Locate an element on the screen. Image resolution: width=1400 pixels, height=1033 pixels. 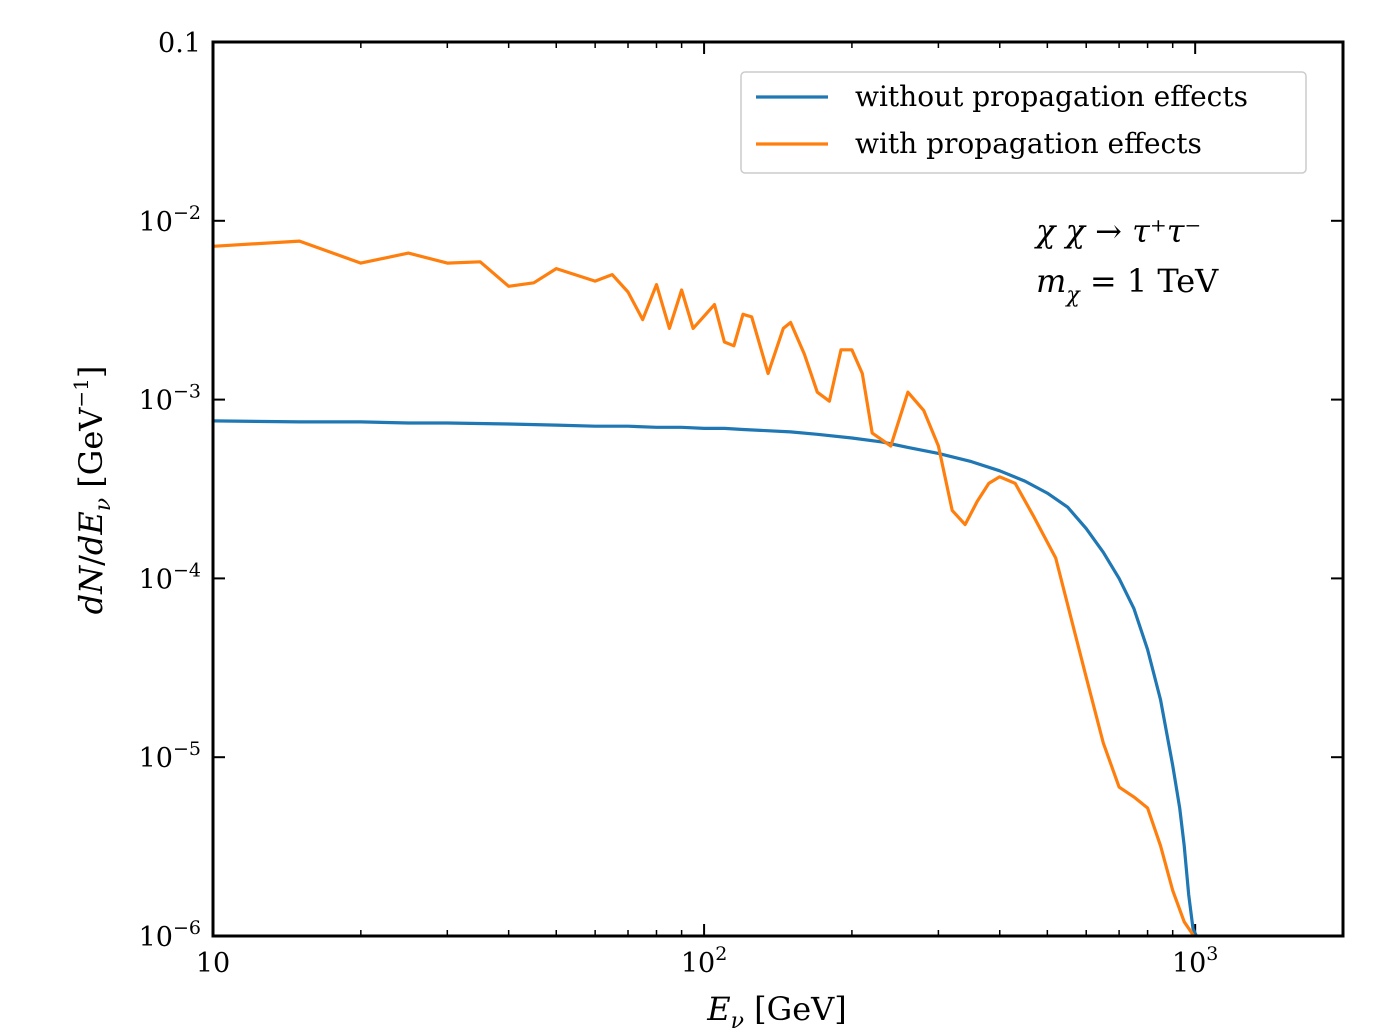
annotation: χ χ → τ⁺τ⁻ mχ = 1 TeV is located at coordinates (1126, 260).